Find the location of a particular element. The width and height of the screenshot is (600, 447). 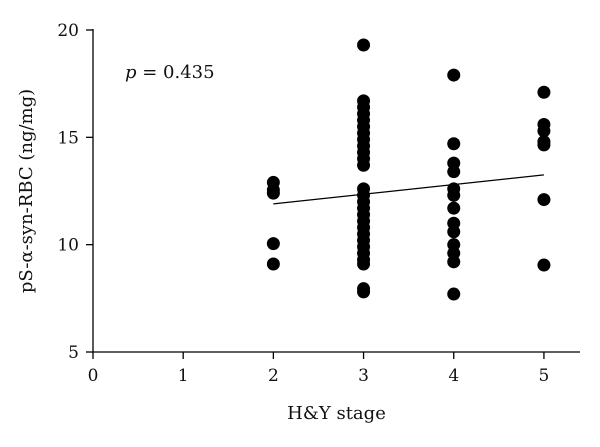

x-tick-label-0: 0 is located at coordinates (93, 376).